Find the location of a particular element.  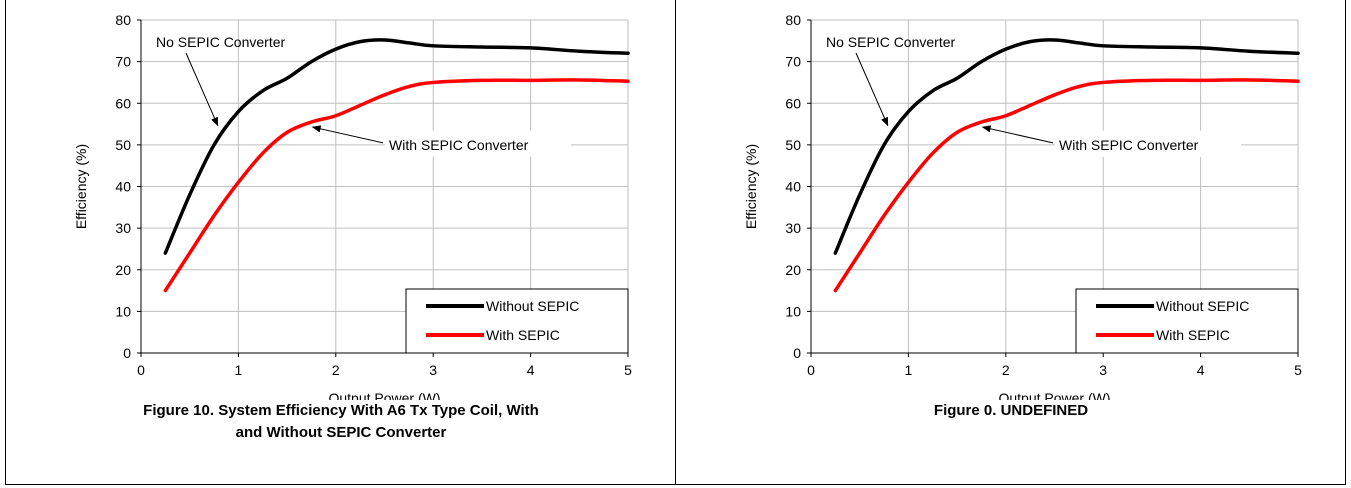

figure-caption-right: Figure 0. UNDEFINED is located at coordinates (1011, 411).